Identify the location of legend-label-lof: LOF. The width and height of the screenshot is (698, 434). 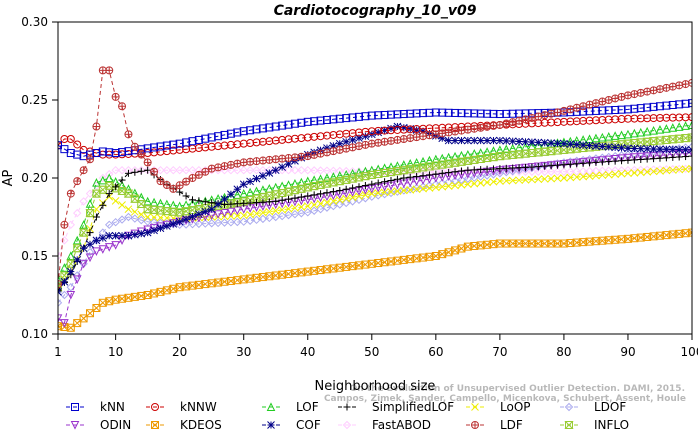
(307, 407).